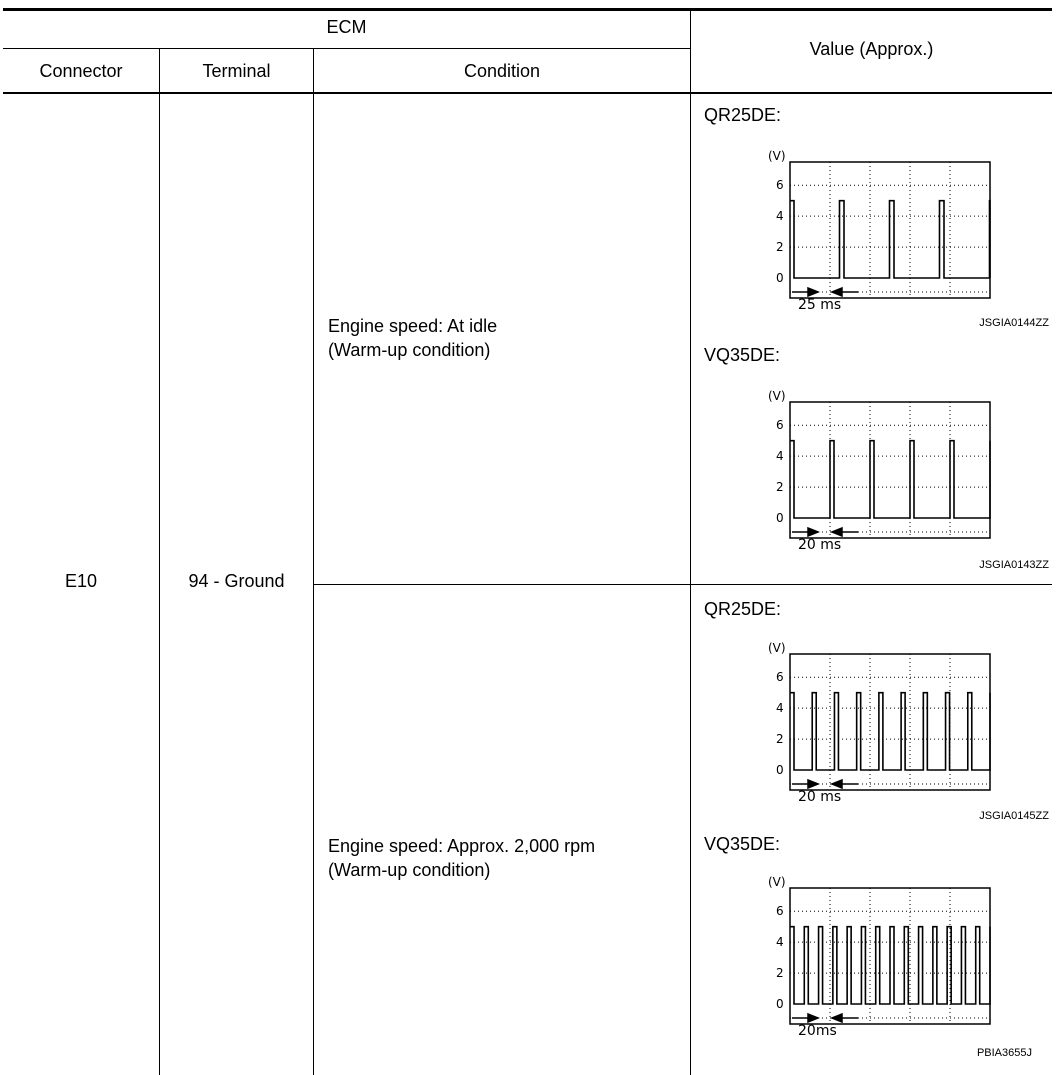 Image resolution: width=1056 pixels, height=1075 pixels. What do you see at coordinates (527, 93) in the screenshot?
I see `header-bottom-border` at bounding box center [527, 93].